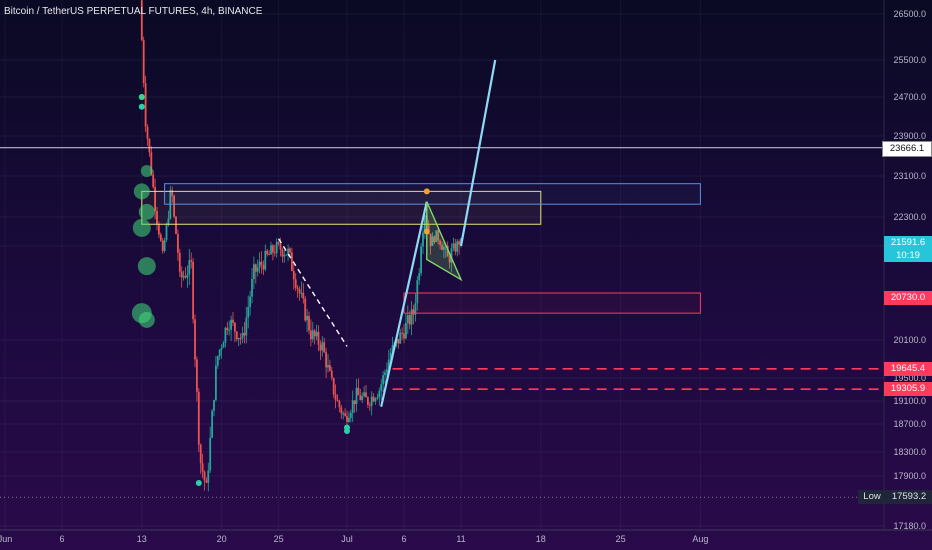  What do you see at coordinates (909, 452) in the screenshot?
I see `y-tick-label: 18300.0` at bounding box center [909, 452].